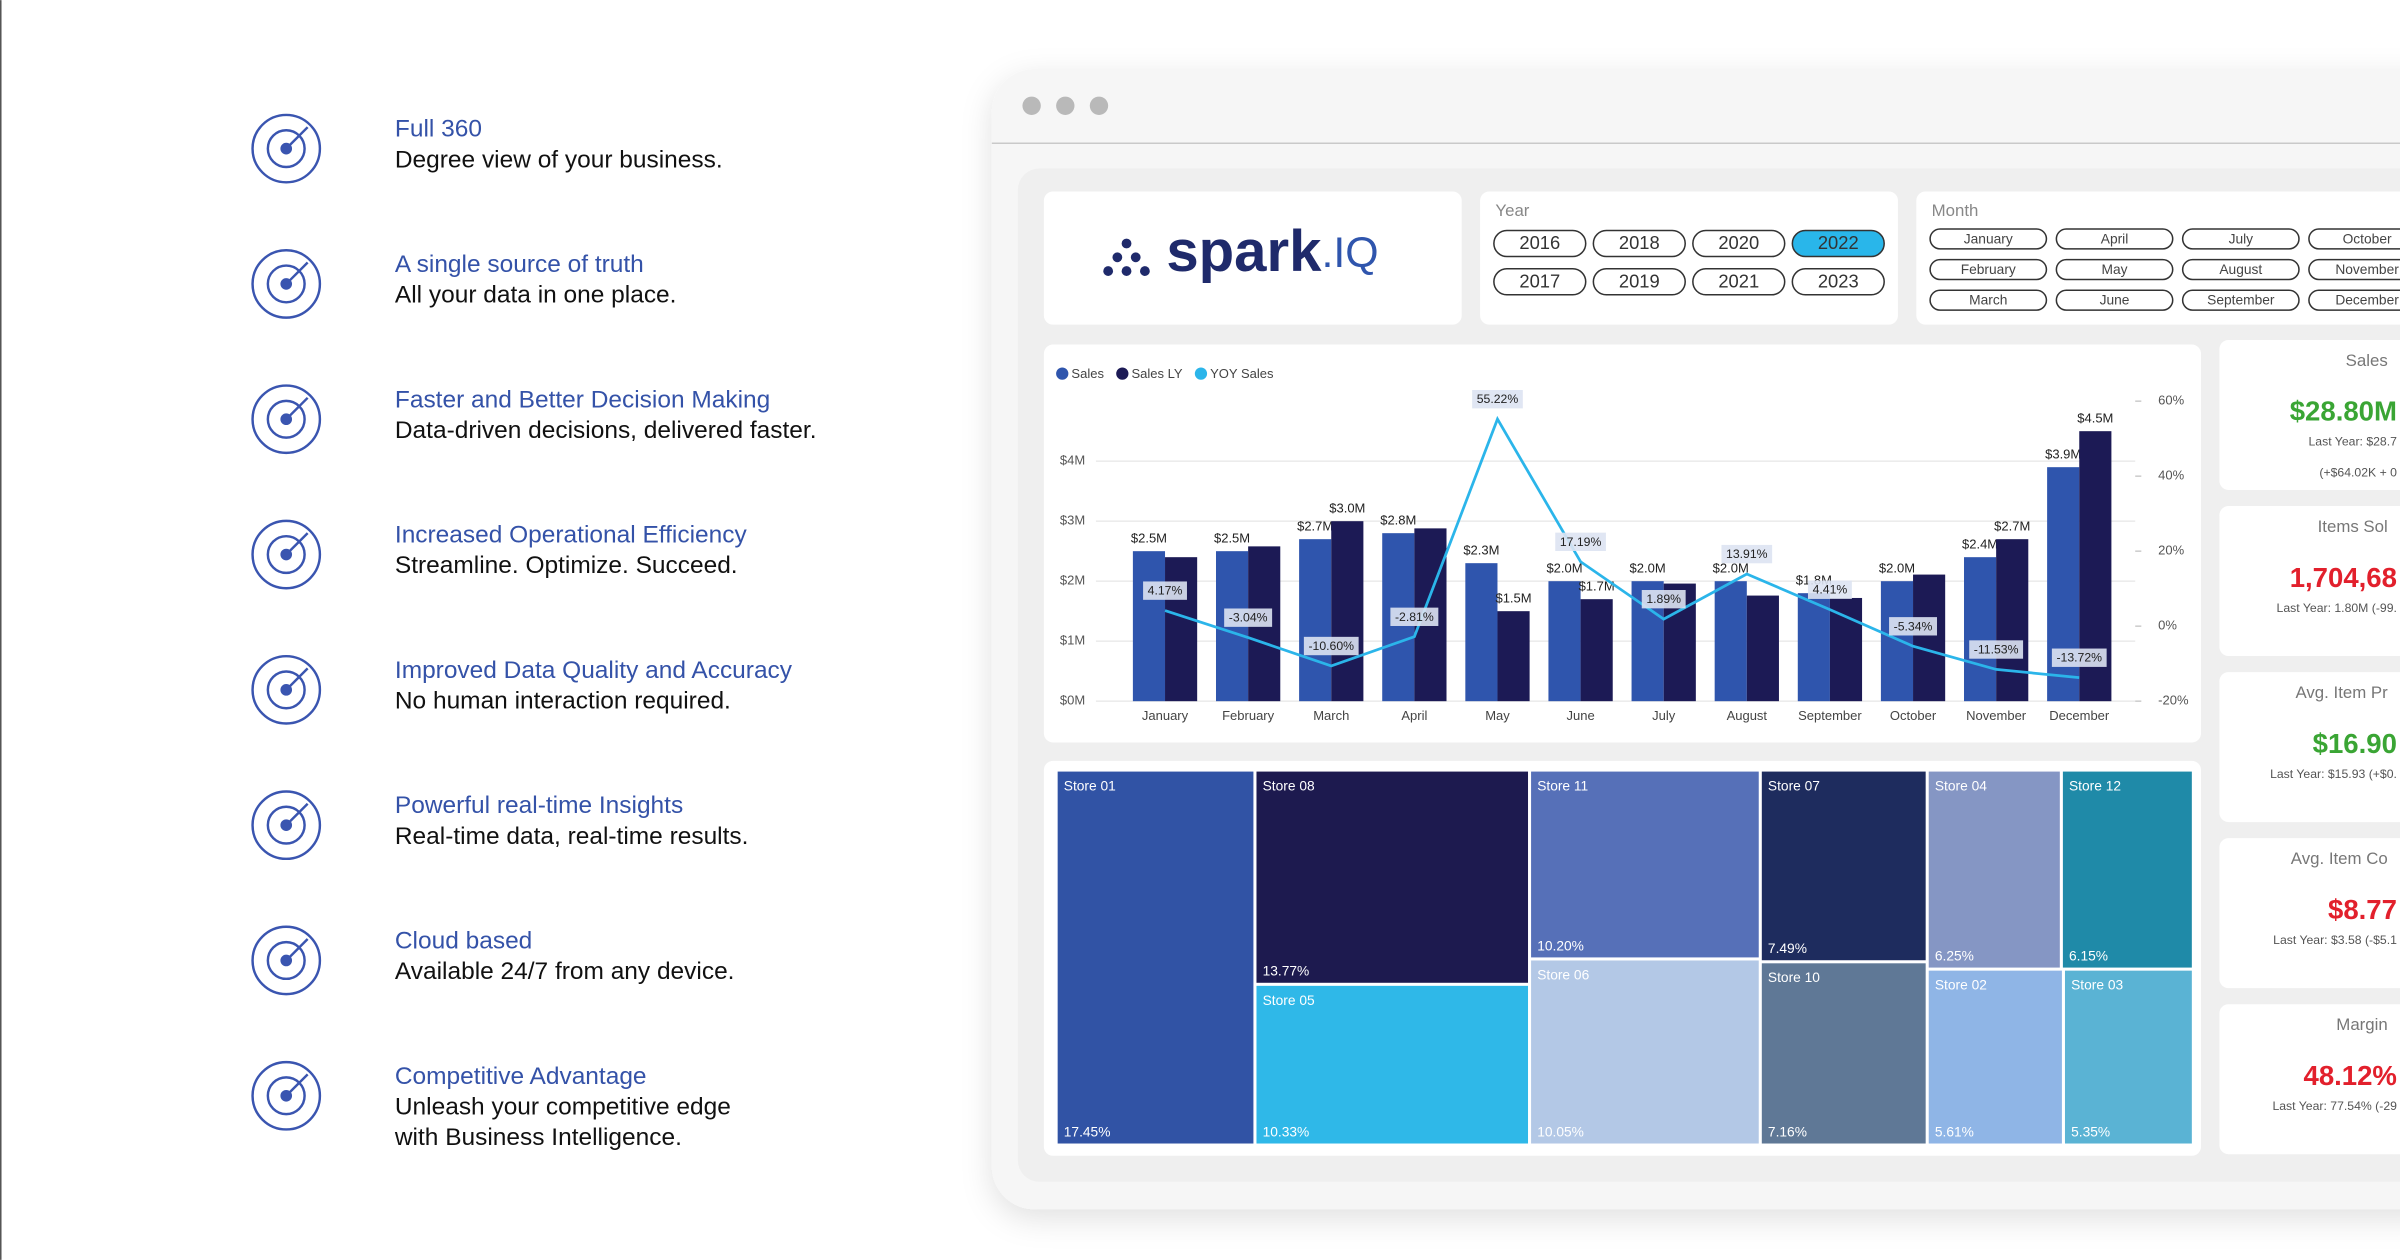 This screenshot has height=1260, width=2400. I want to click on month-button-label: March, so click(1988, 300).